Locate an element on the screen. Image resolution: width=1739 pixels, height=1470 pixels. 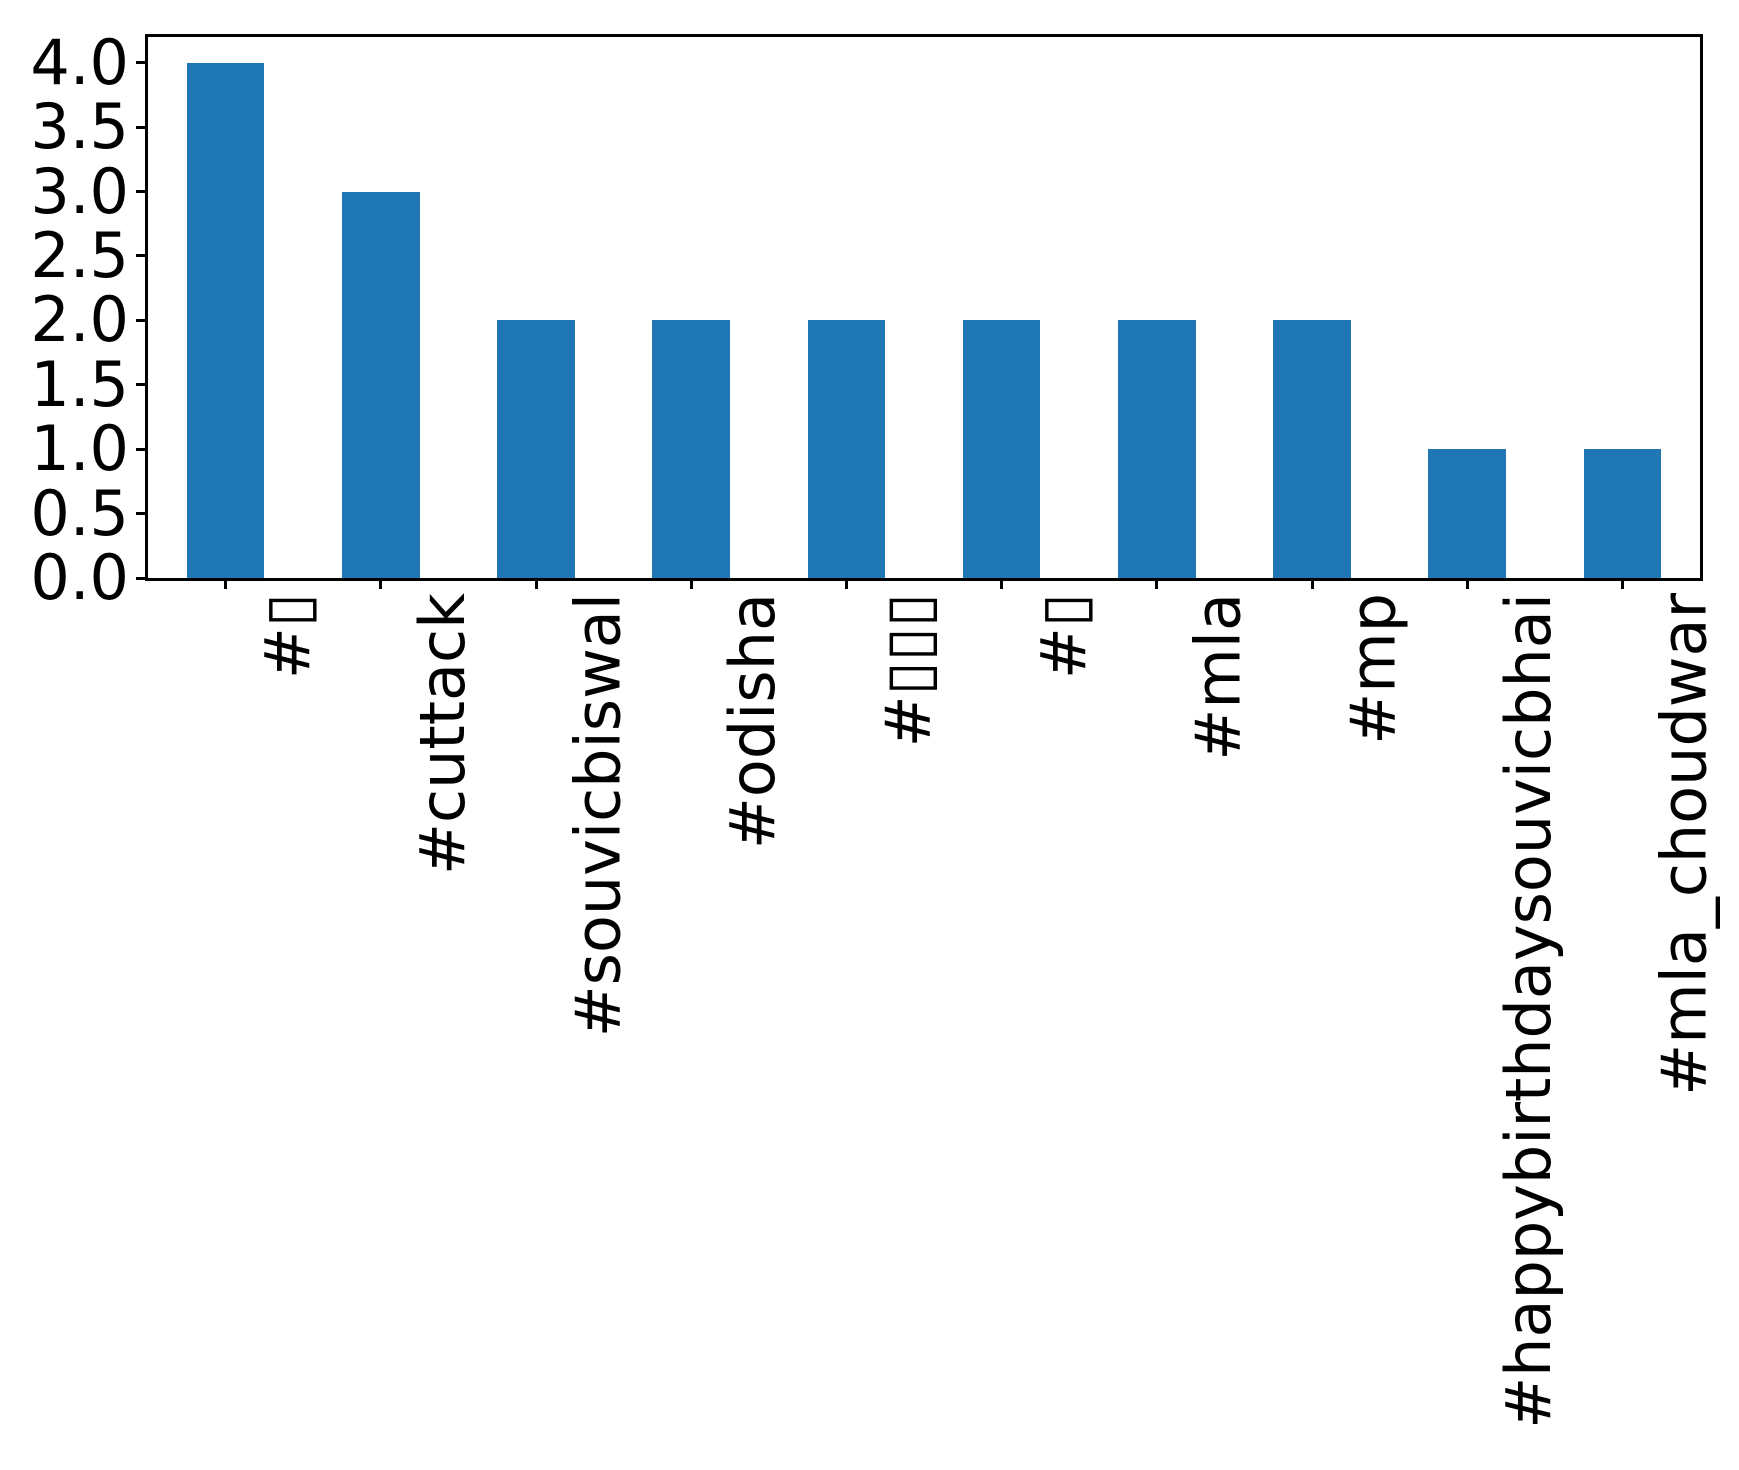
y-tick-label: 0.0 is located at coordinates (79, 577).